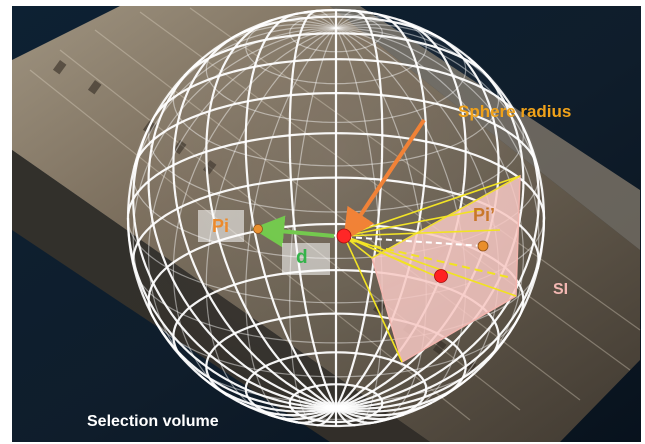  What do you see at coordinates (334, 407) in the screenshot?
I see `sphere-grid-line-back` at bounding box center [334, 407].